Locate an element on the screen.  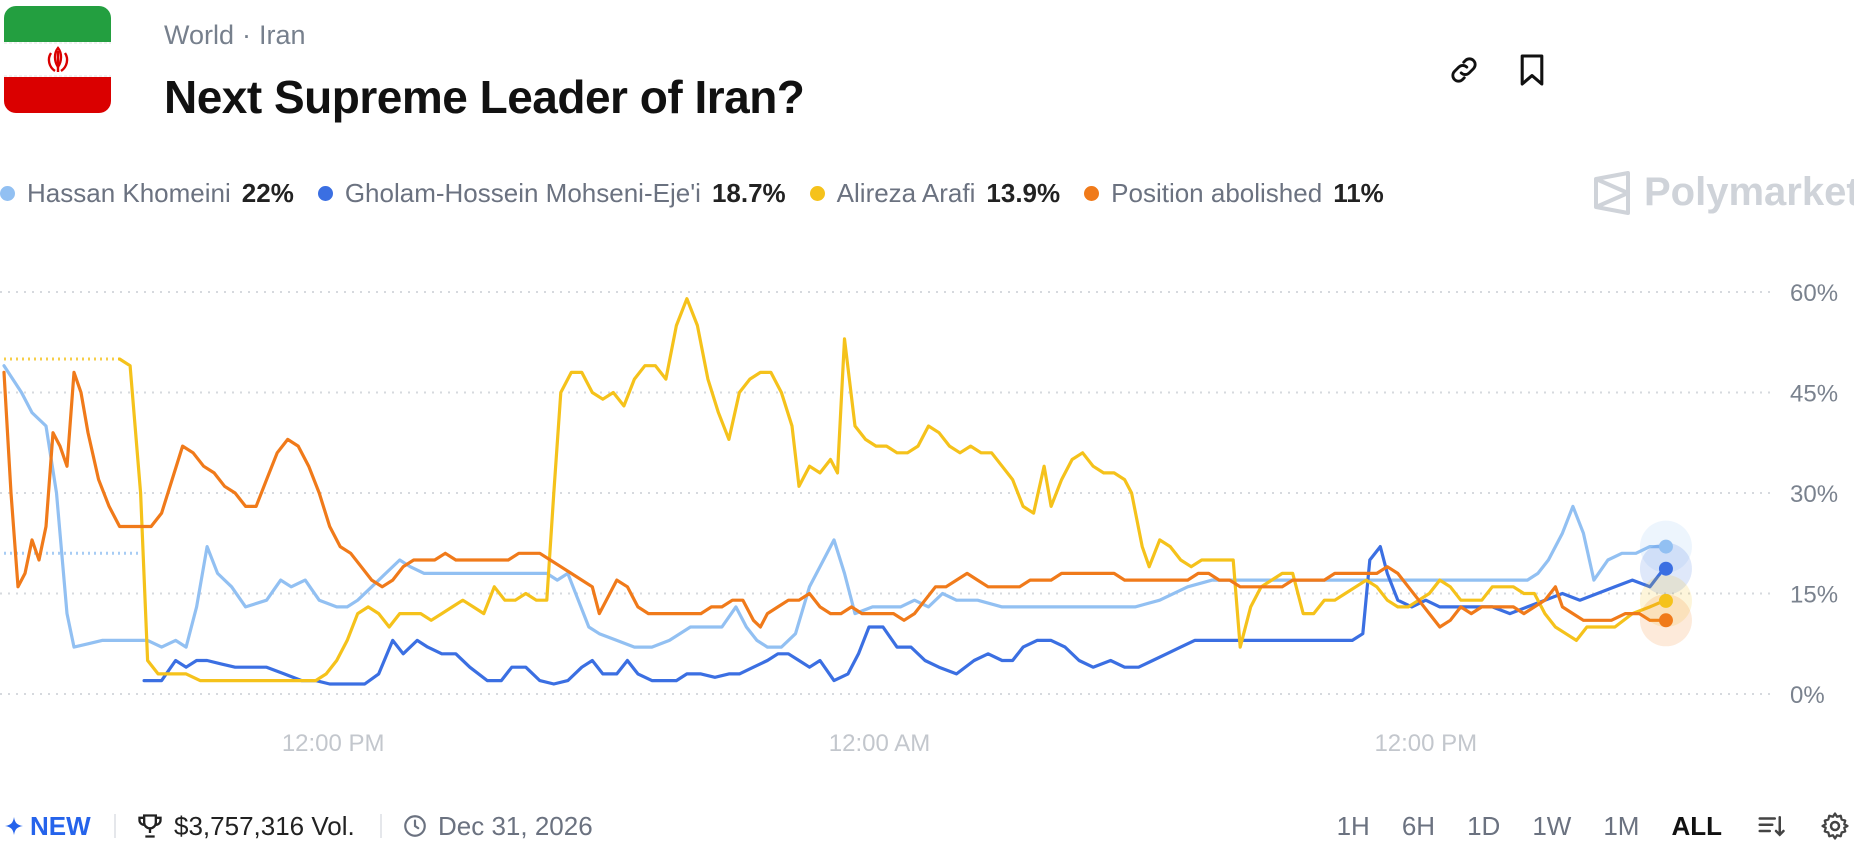
legend-name: Position abolished is located at coordinates (1217, 193).